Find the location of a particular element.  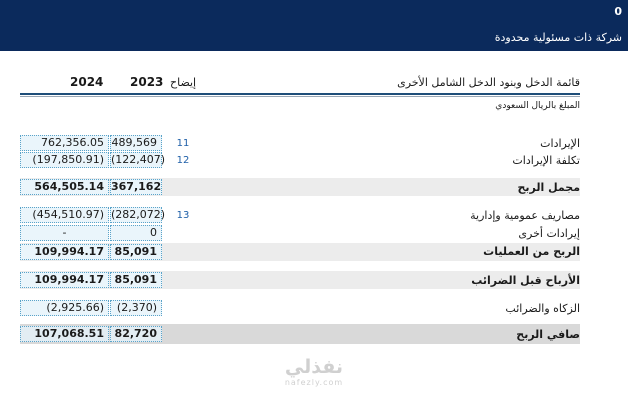

row-label-gross-profit: مجمل الربح is located at coordinates (548, 187).